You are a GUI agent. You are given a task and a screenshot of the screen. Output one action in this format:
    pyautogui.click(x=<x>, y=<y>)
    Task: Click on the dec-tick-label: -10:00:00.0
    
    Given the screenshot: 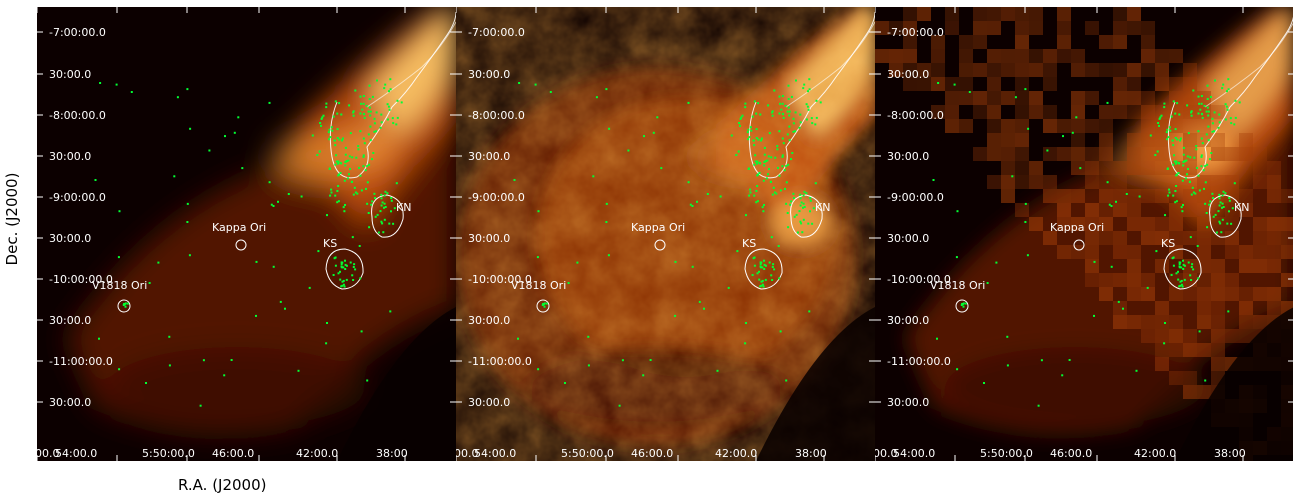 What is the action you would take?
    pyautogui.click(x=81, y=279)
    